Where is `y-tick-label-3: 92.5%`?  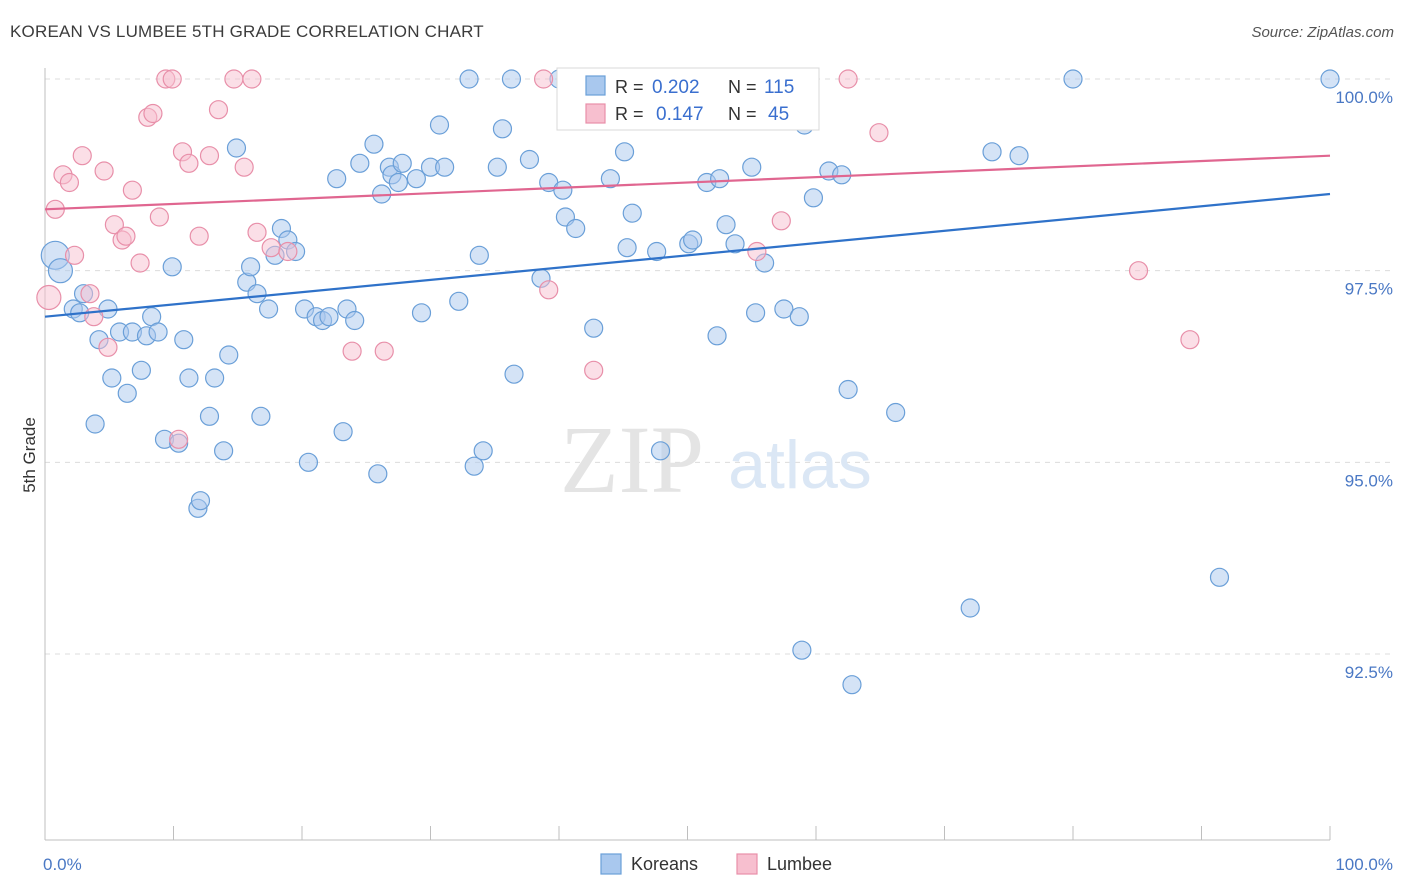 y-tick-label-3: 92.5% is located at coordinates (1369, 672).